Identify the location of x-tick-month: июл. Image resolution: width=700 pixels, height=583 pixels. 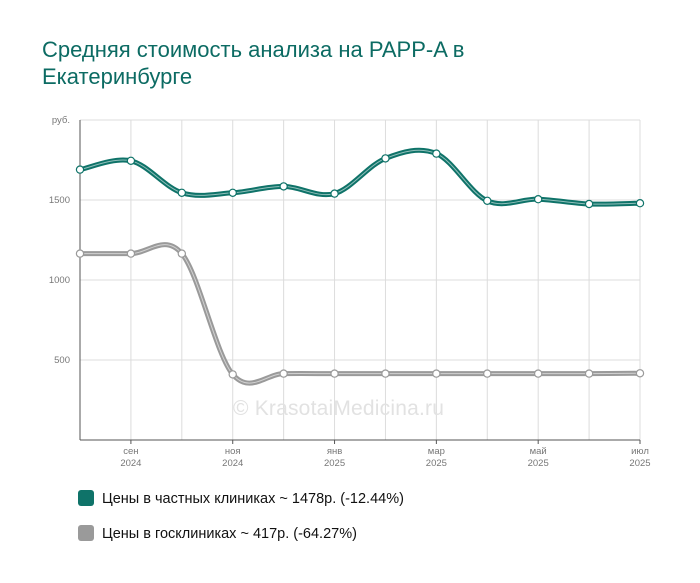
(640, 451).